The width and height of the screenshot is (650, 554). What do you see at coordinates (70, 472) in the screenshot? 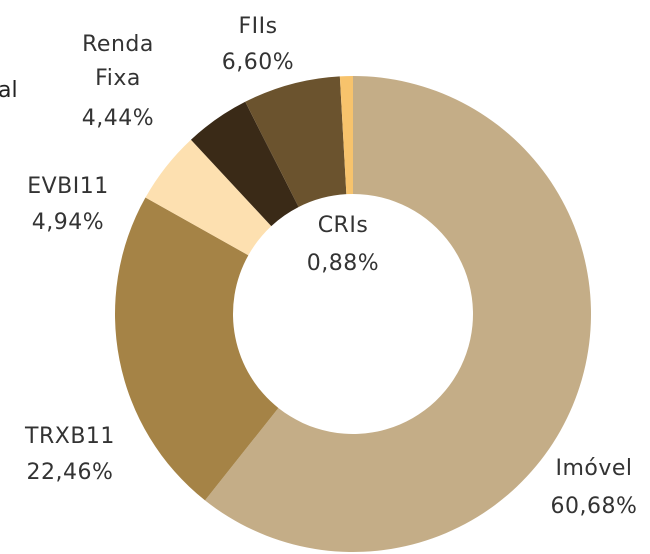
I see `slice-value-label: 22,46%` at bounding box center [70, 472].